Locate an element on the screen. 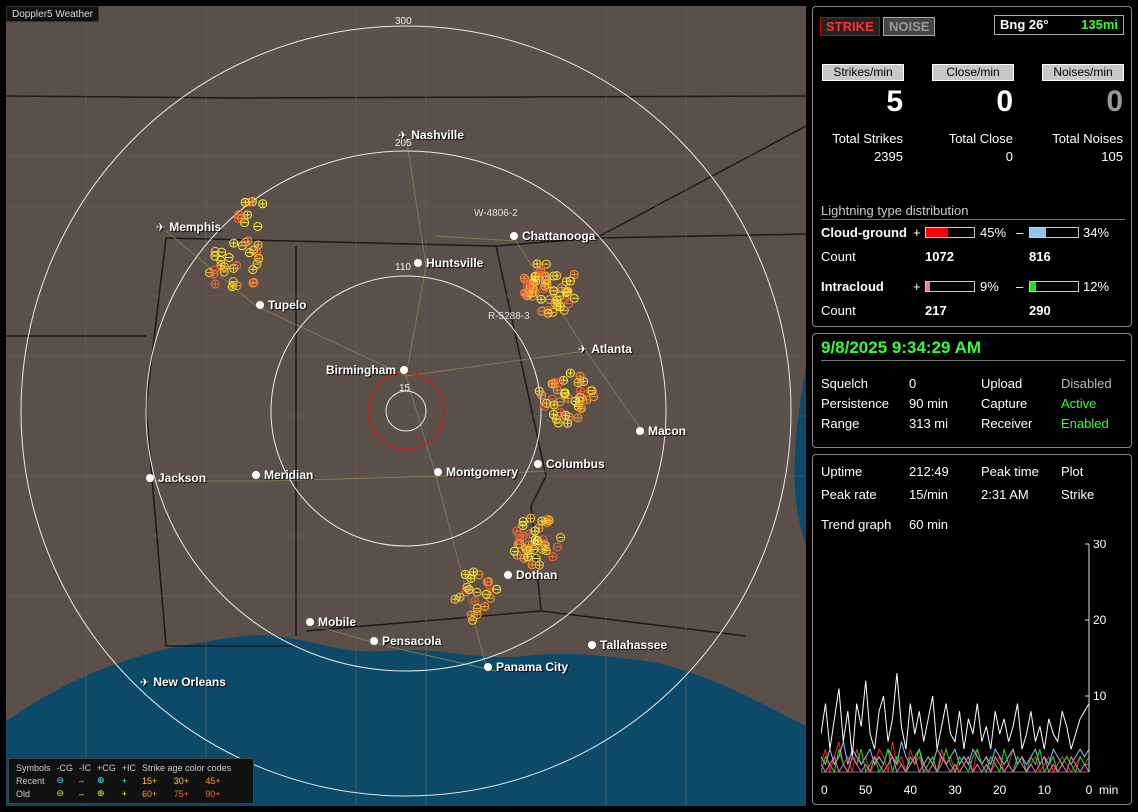  noise-tab: NOISE is located at coordinates (909, 26).